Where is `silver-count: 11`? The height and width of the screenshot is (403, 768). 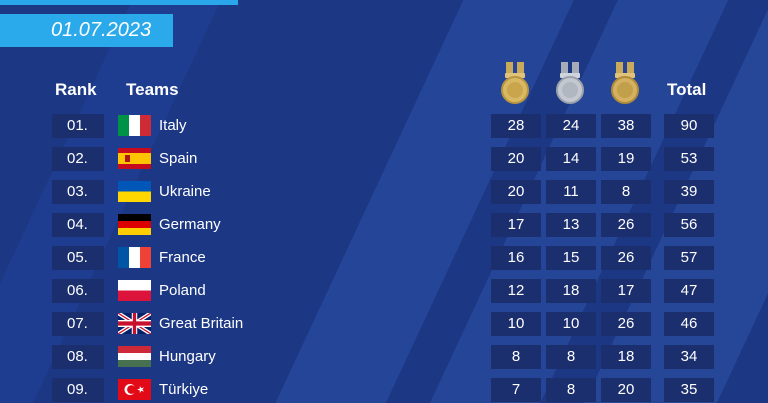 silver-count: 11 is located at coordinates (571, 192).